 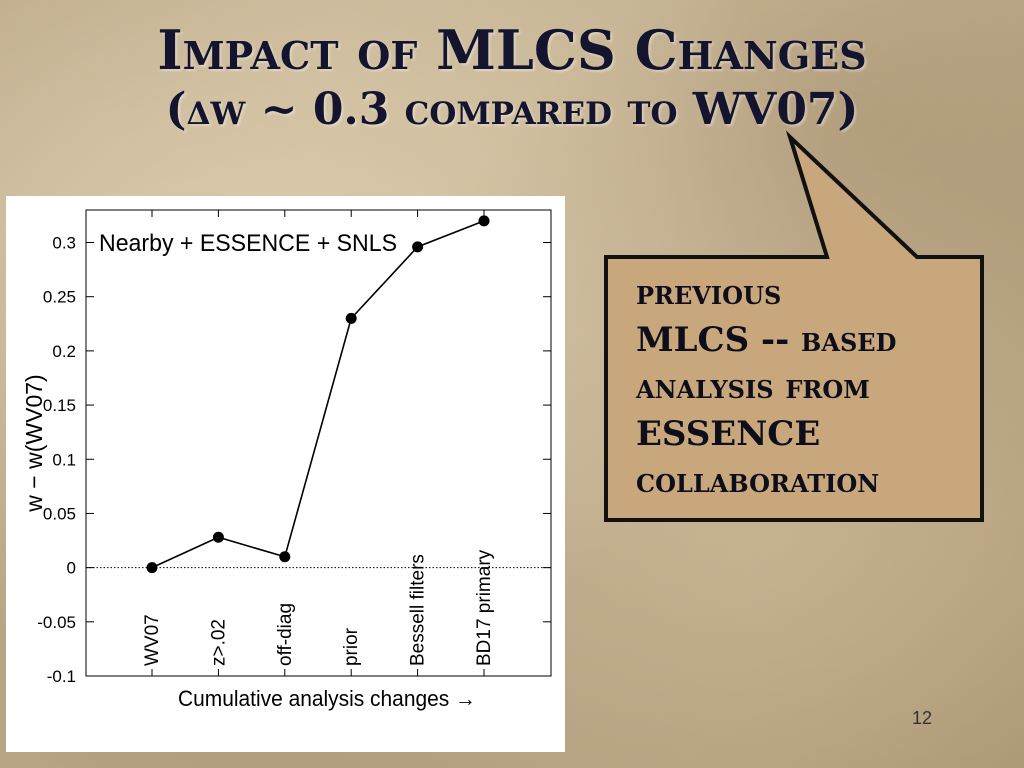 I want to click on callout-line: collaboration, so click(x=758, y=481).